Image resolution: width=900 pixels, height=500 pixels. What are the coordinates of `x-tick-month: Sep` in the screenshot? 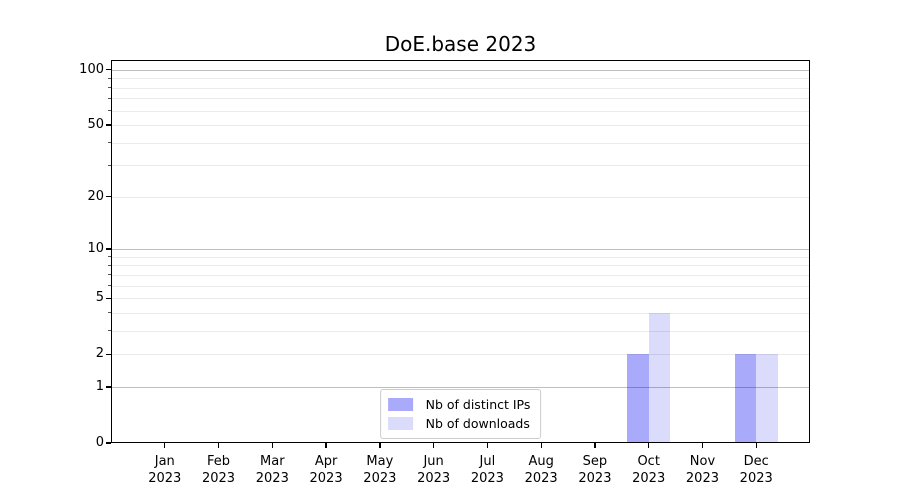 It's located at (595, 461).